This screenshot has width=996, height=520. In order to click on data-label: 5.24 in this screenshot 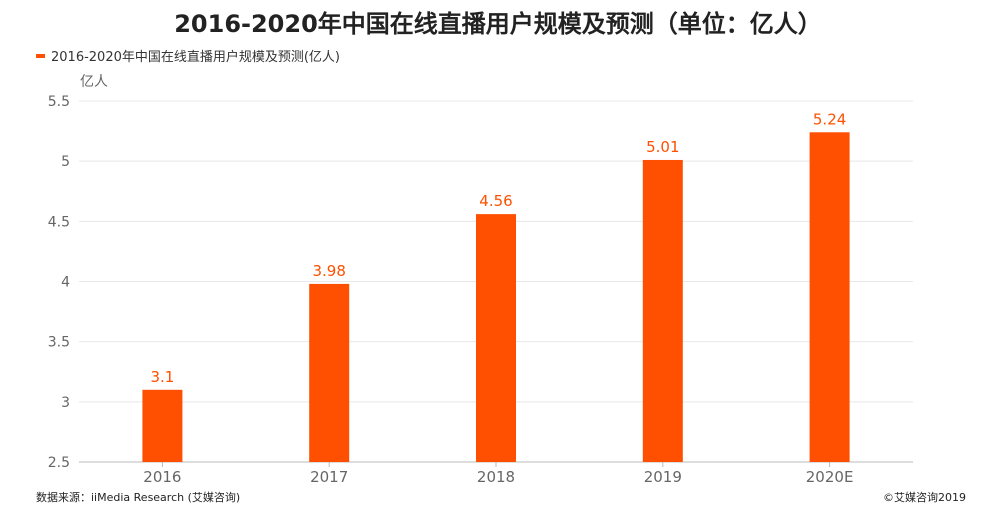, I will do `click(829, 119)`.